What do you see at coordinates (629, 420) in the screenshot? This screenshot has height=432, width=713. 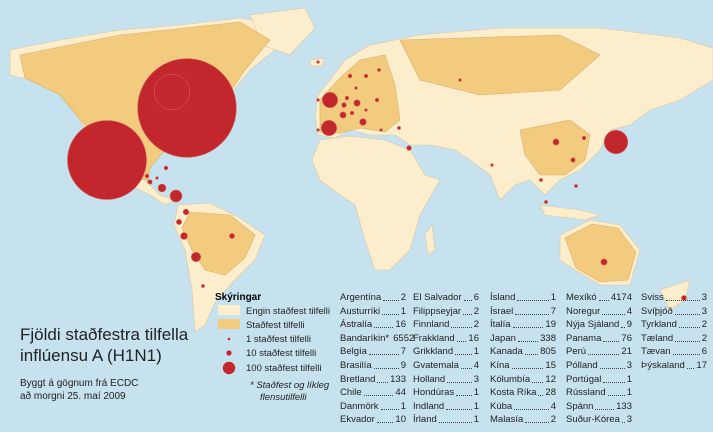 I see `country-cases: 3` at bounding box center [629, 420].